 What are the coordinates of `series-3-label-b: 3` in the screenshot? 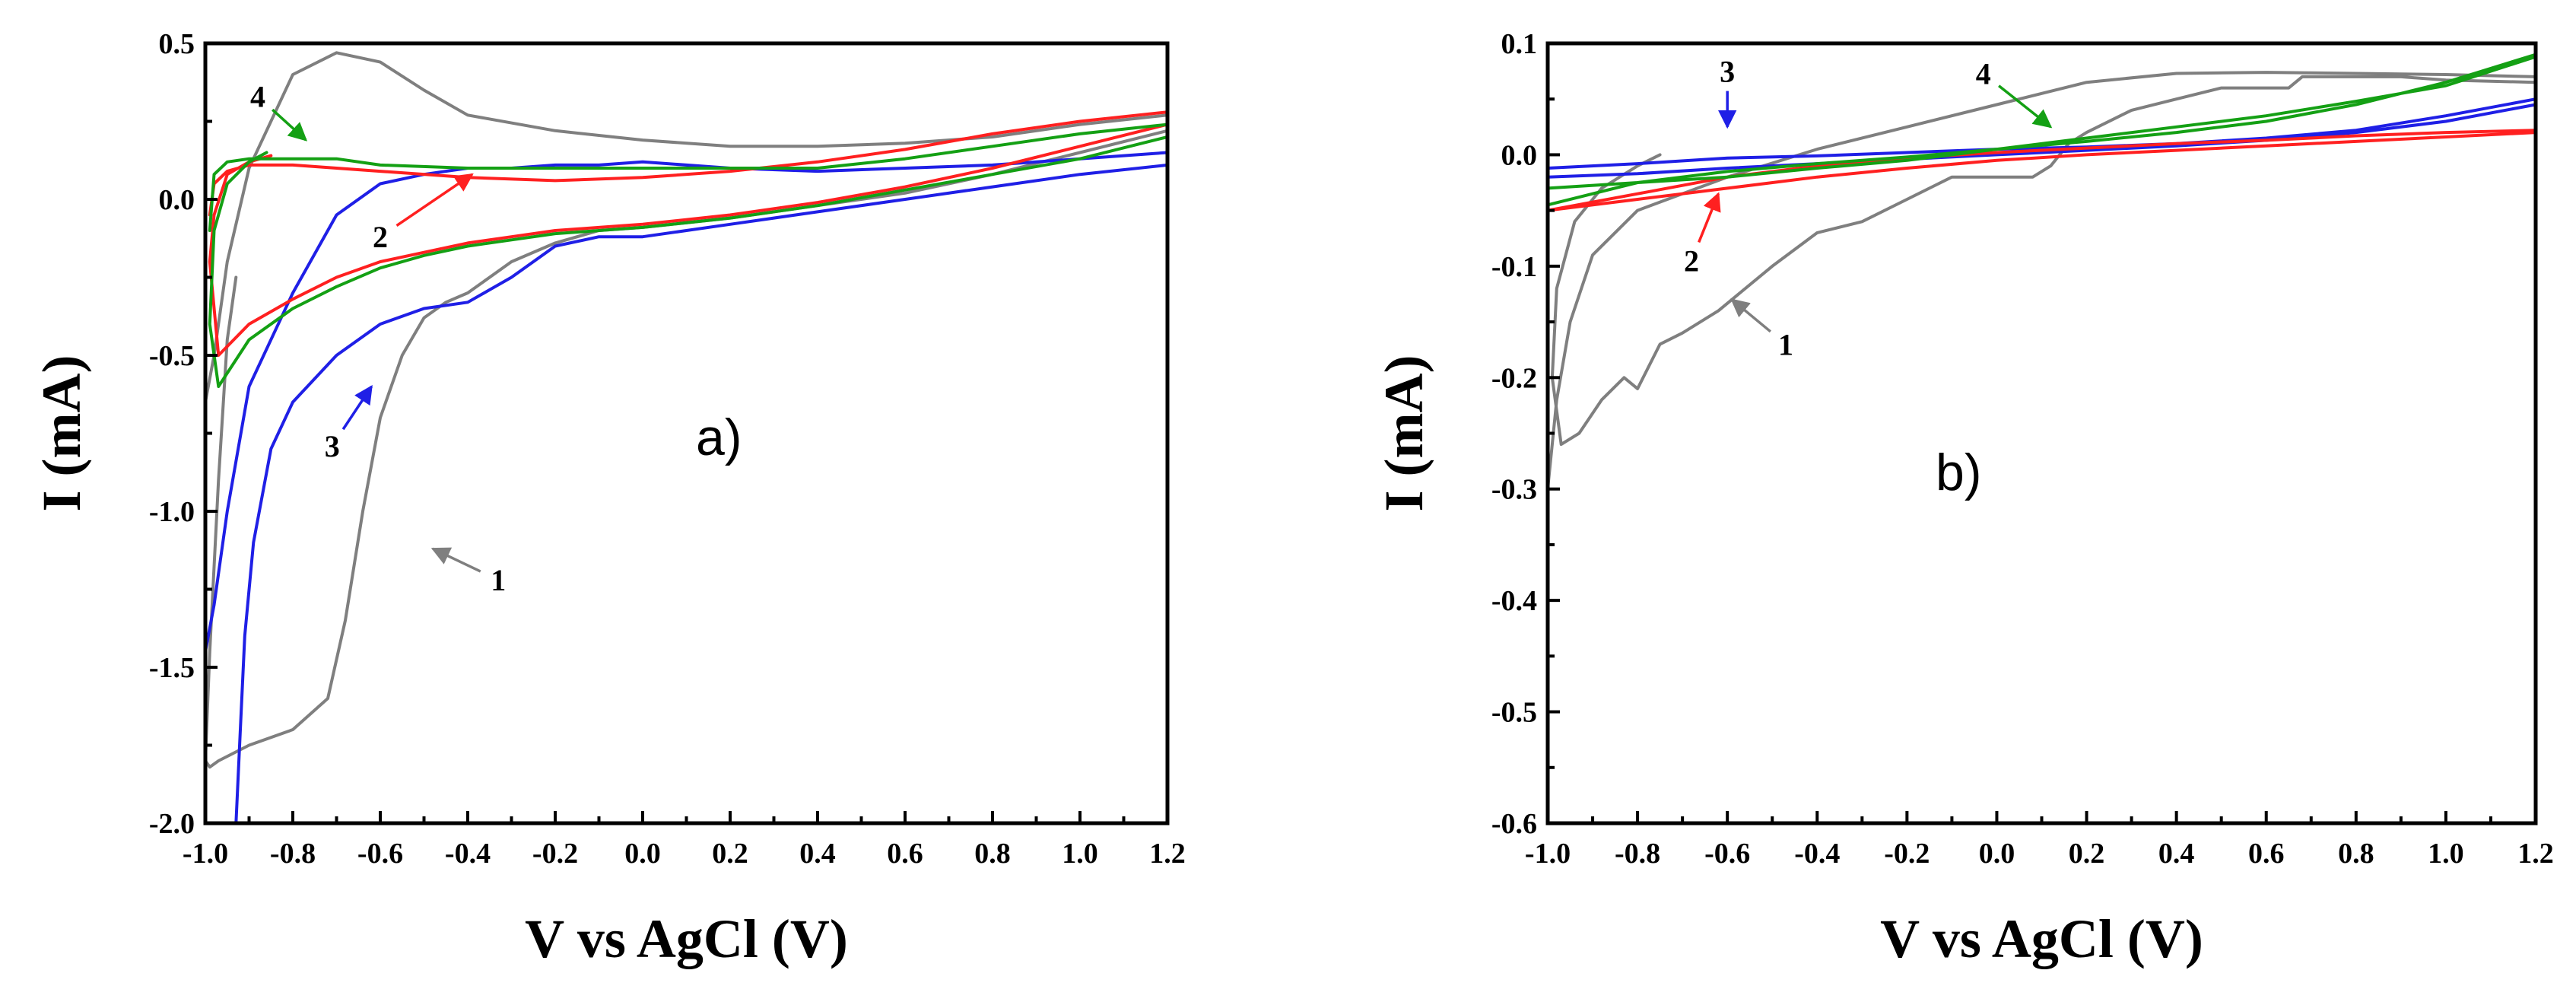 It's located at (1727, 72).